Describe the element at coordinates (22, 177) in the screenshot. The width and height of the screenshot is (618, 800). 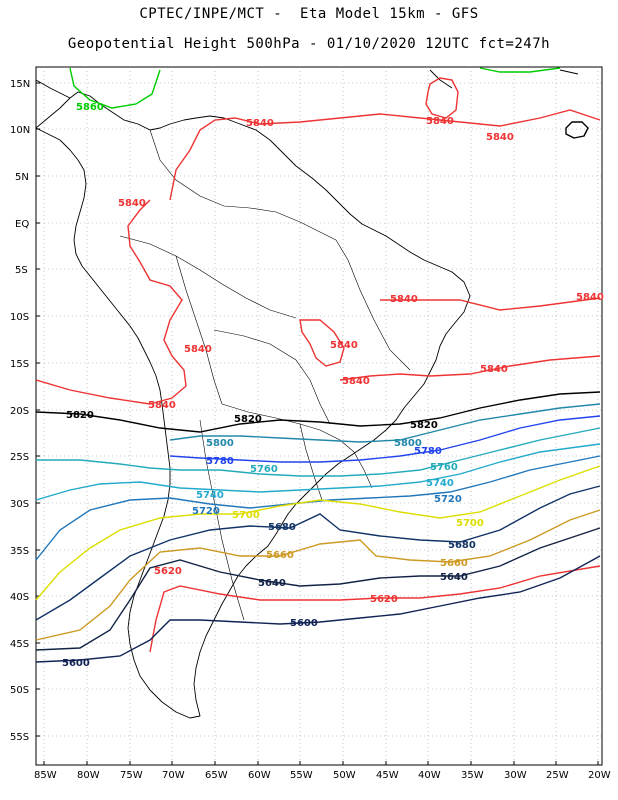
I see `lat-label: 5N` at that location.